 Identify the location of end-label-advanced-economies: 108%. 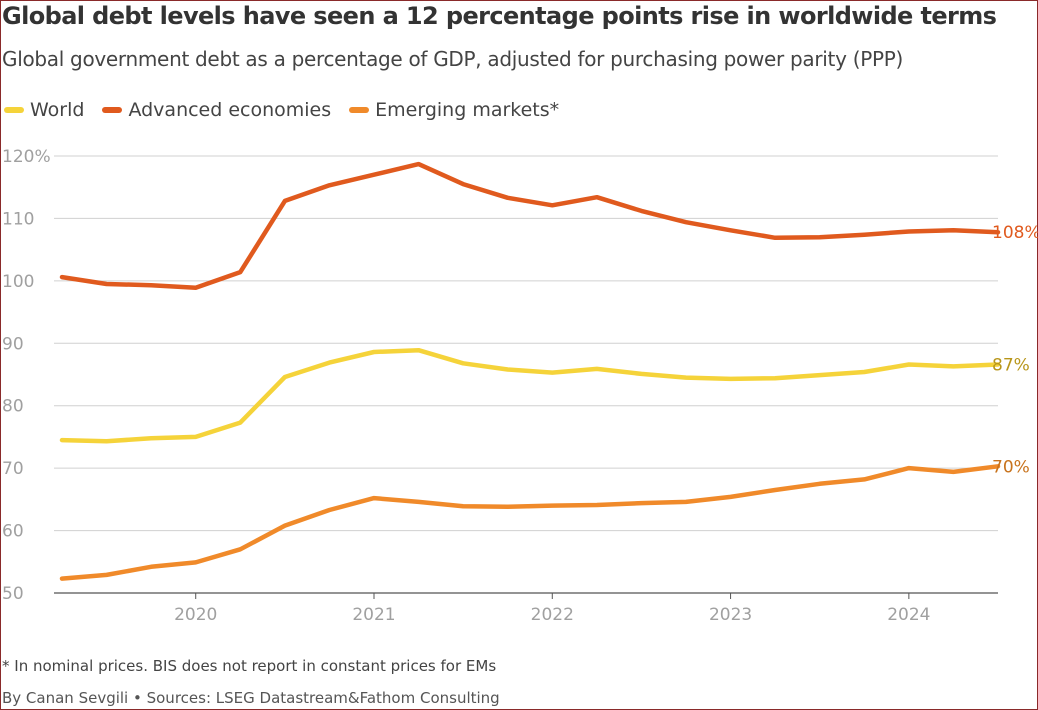
(1015, 233).